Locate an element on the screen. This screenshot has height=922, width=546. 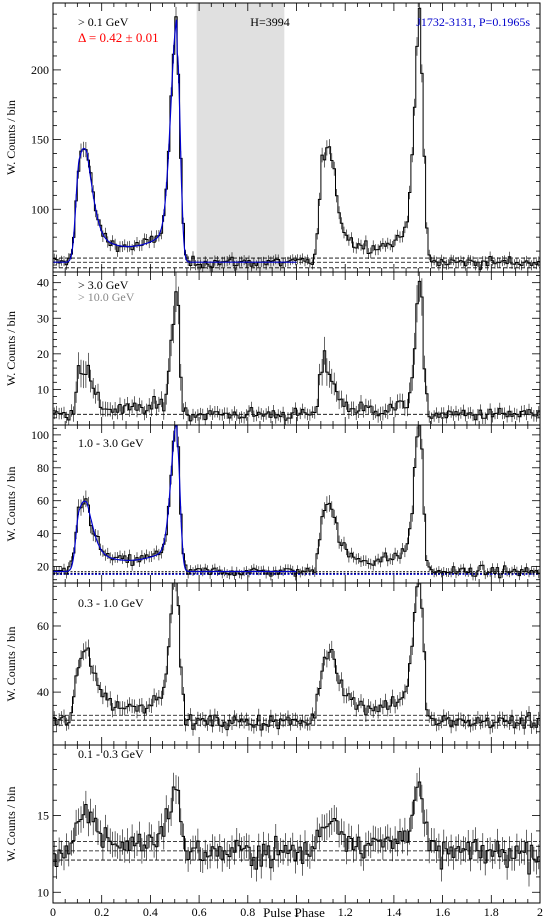
x-tick-label: 0.4 is located at coordinates (150, 912).